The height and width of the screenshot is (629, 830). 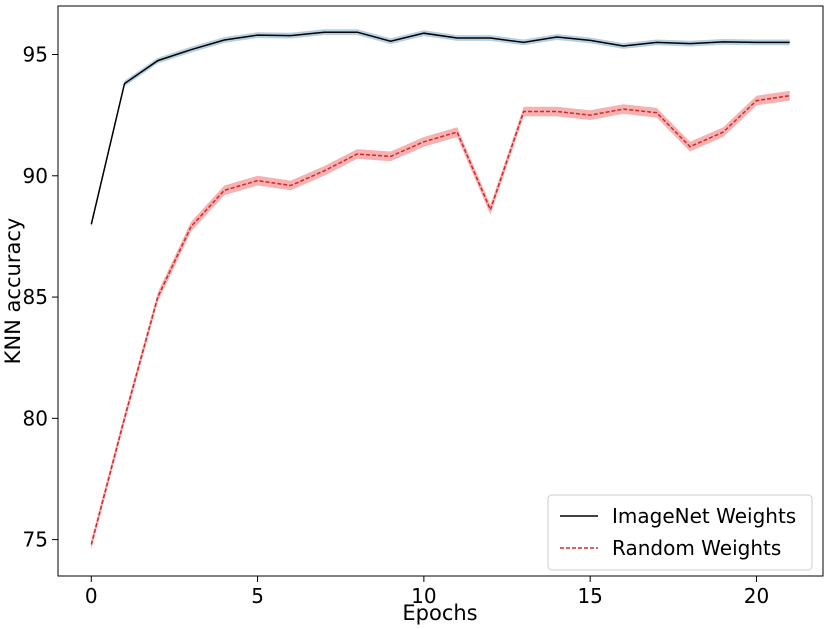 What do you see at coordinates (35, 540) in the screenshot?
I see `y-tick-label: 75` at bounding box center [35, 540].